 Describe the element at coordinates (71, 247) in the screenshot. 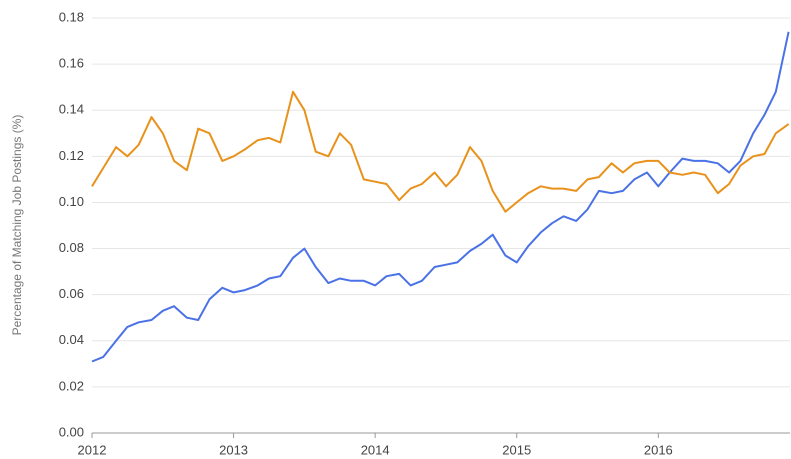

I see `y-tick-label: 0.08` at that location.